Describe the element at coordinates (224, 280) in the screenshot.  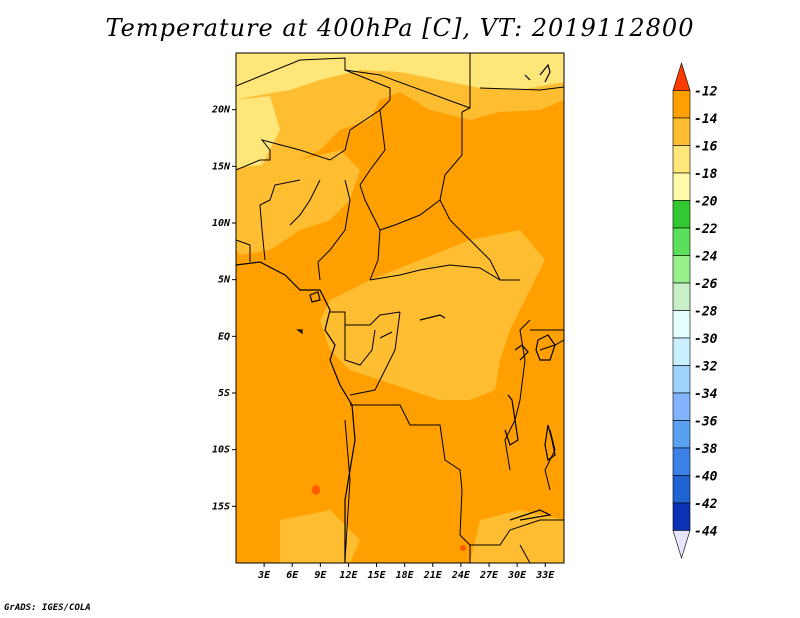
I see `y-tick-label: 5N` at that location.